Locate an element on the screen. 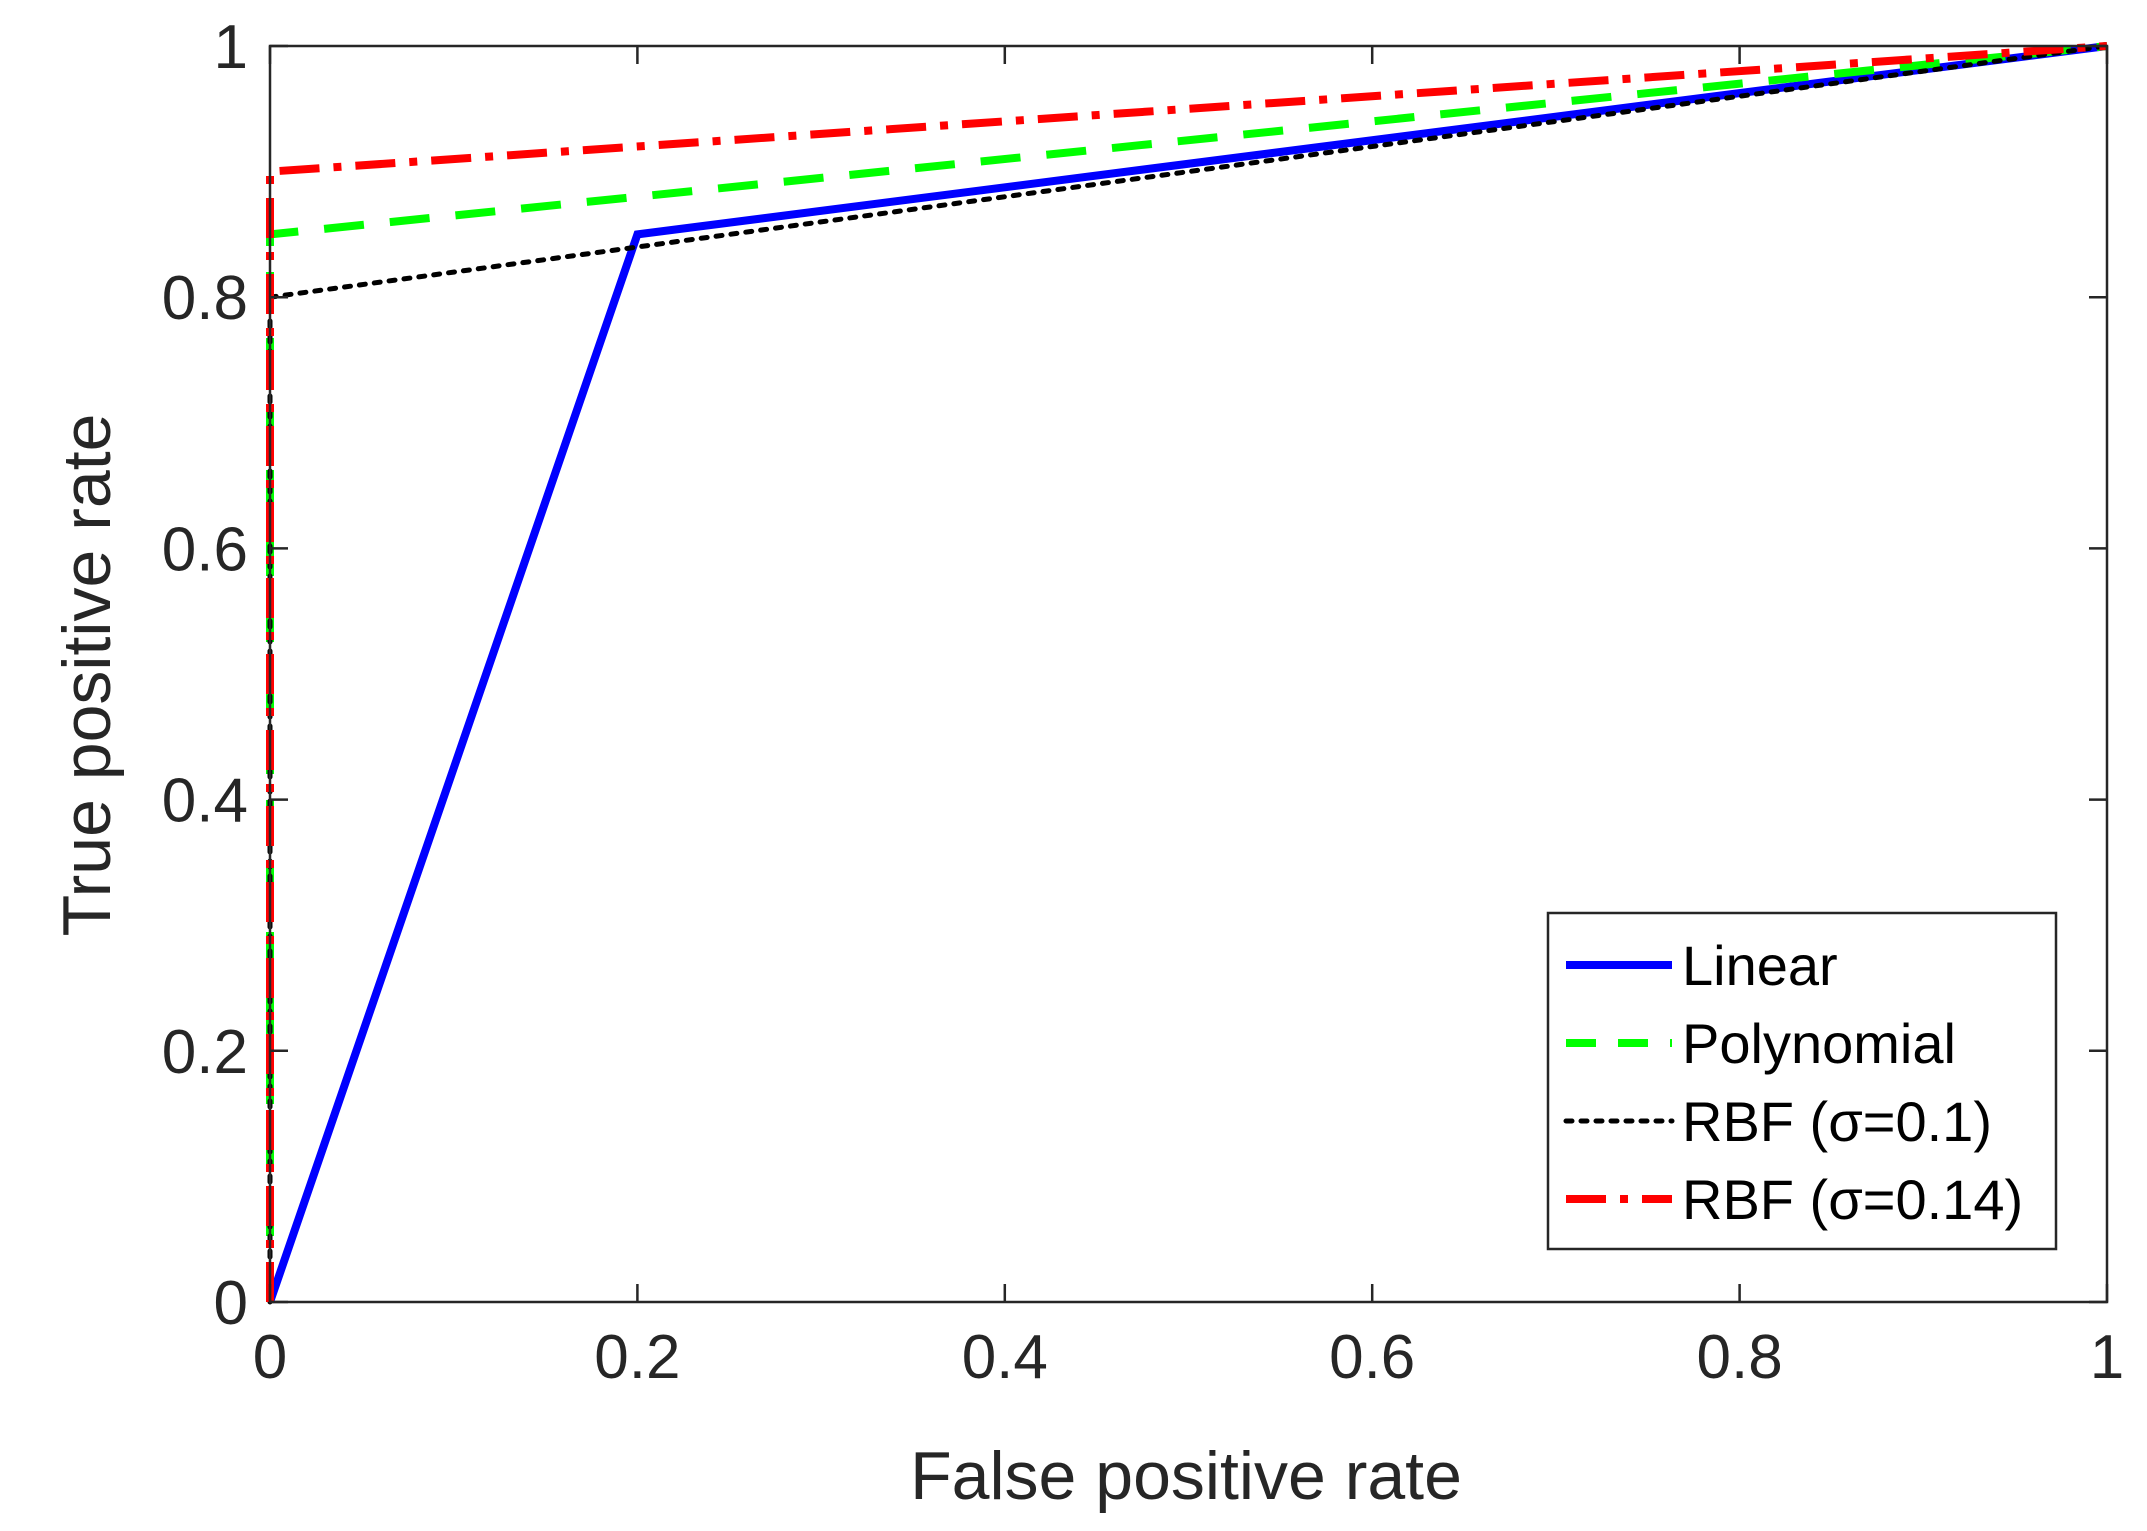  y-tick-label: 0.6 is located at coordinates (205, 549).